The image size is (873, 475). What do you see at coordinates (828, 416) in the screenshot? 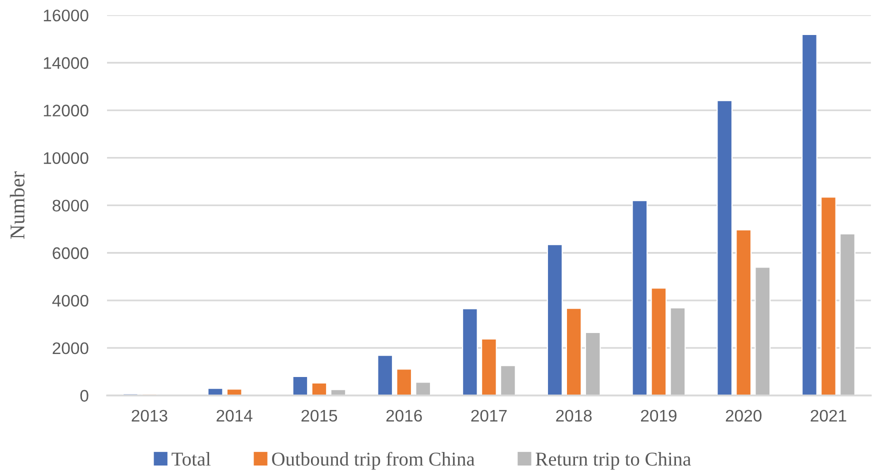
I see `x-tick-label: 2021` at bounding box center [828, 416].